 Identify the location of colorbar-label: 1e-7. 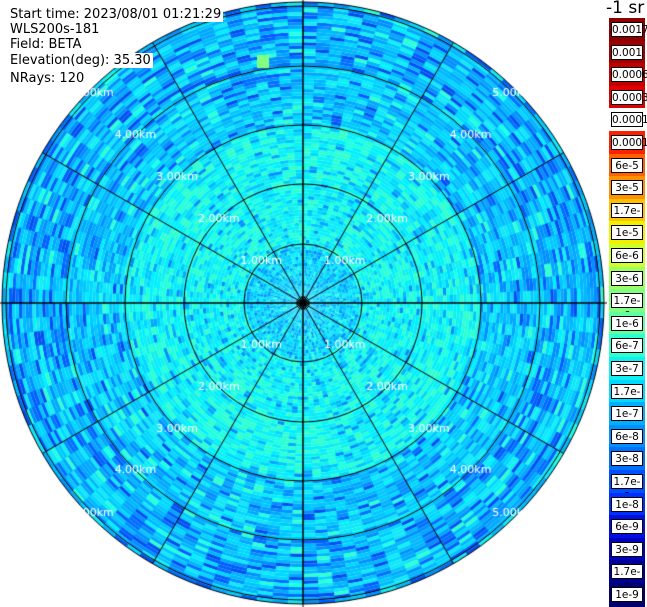
(627, 414).